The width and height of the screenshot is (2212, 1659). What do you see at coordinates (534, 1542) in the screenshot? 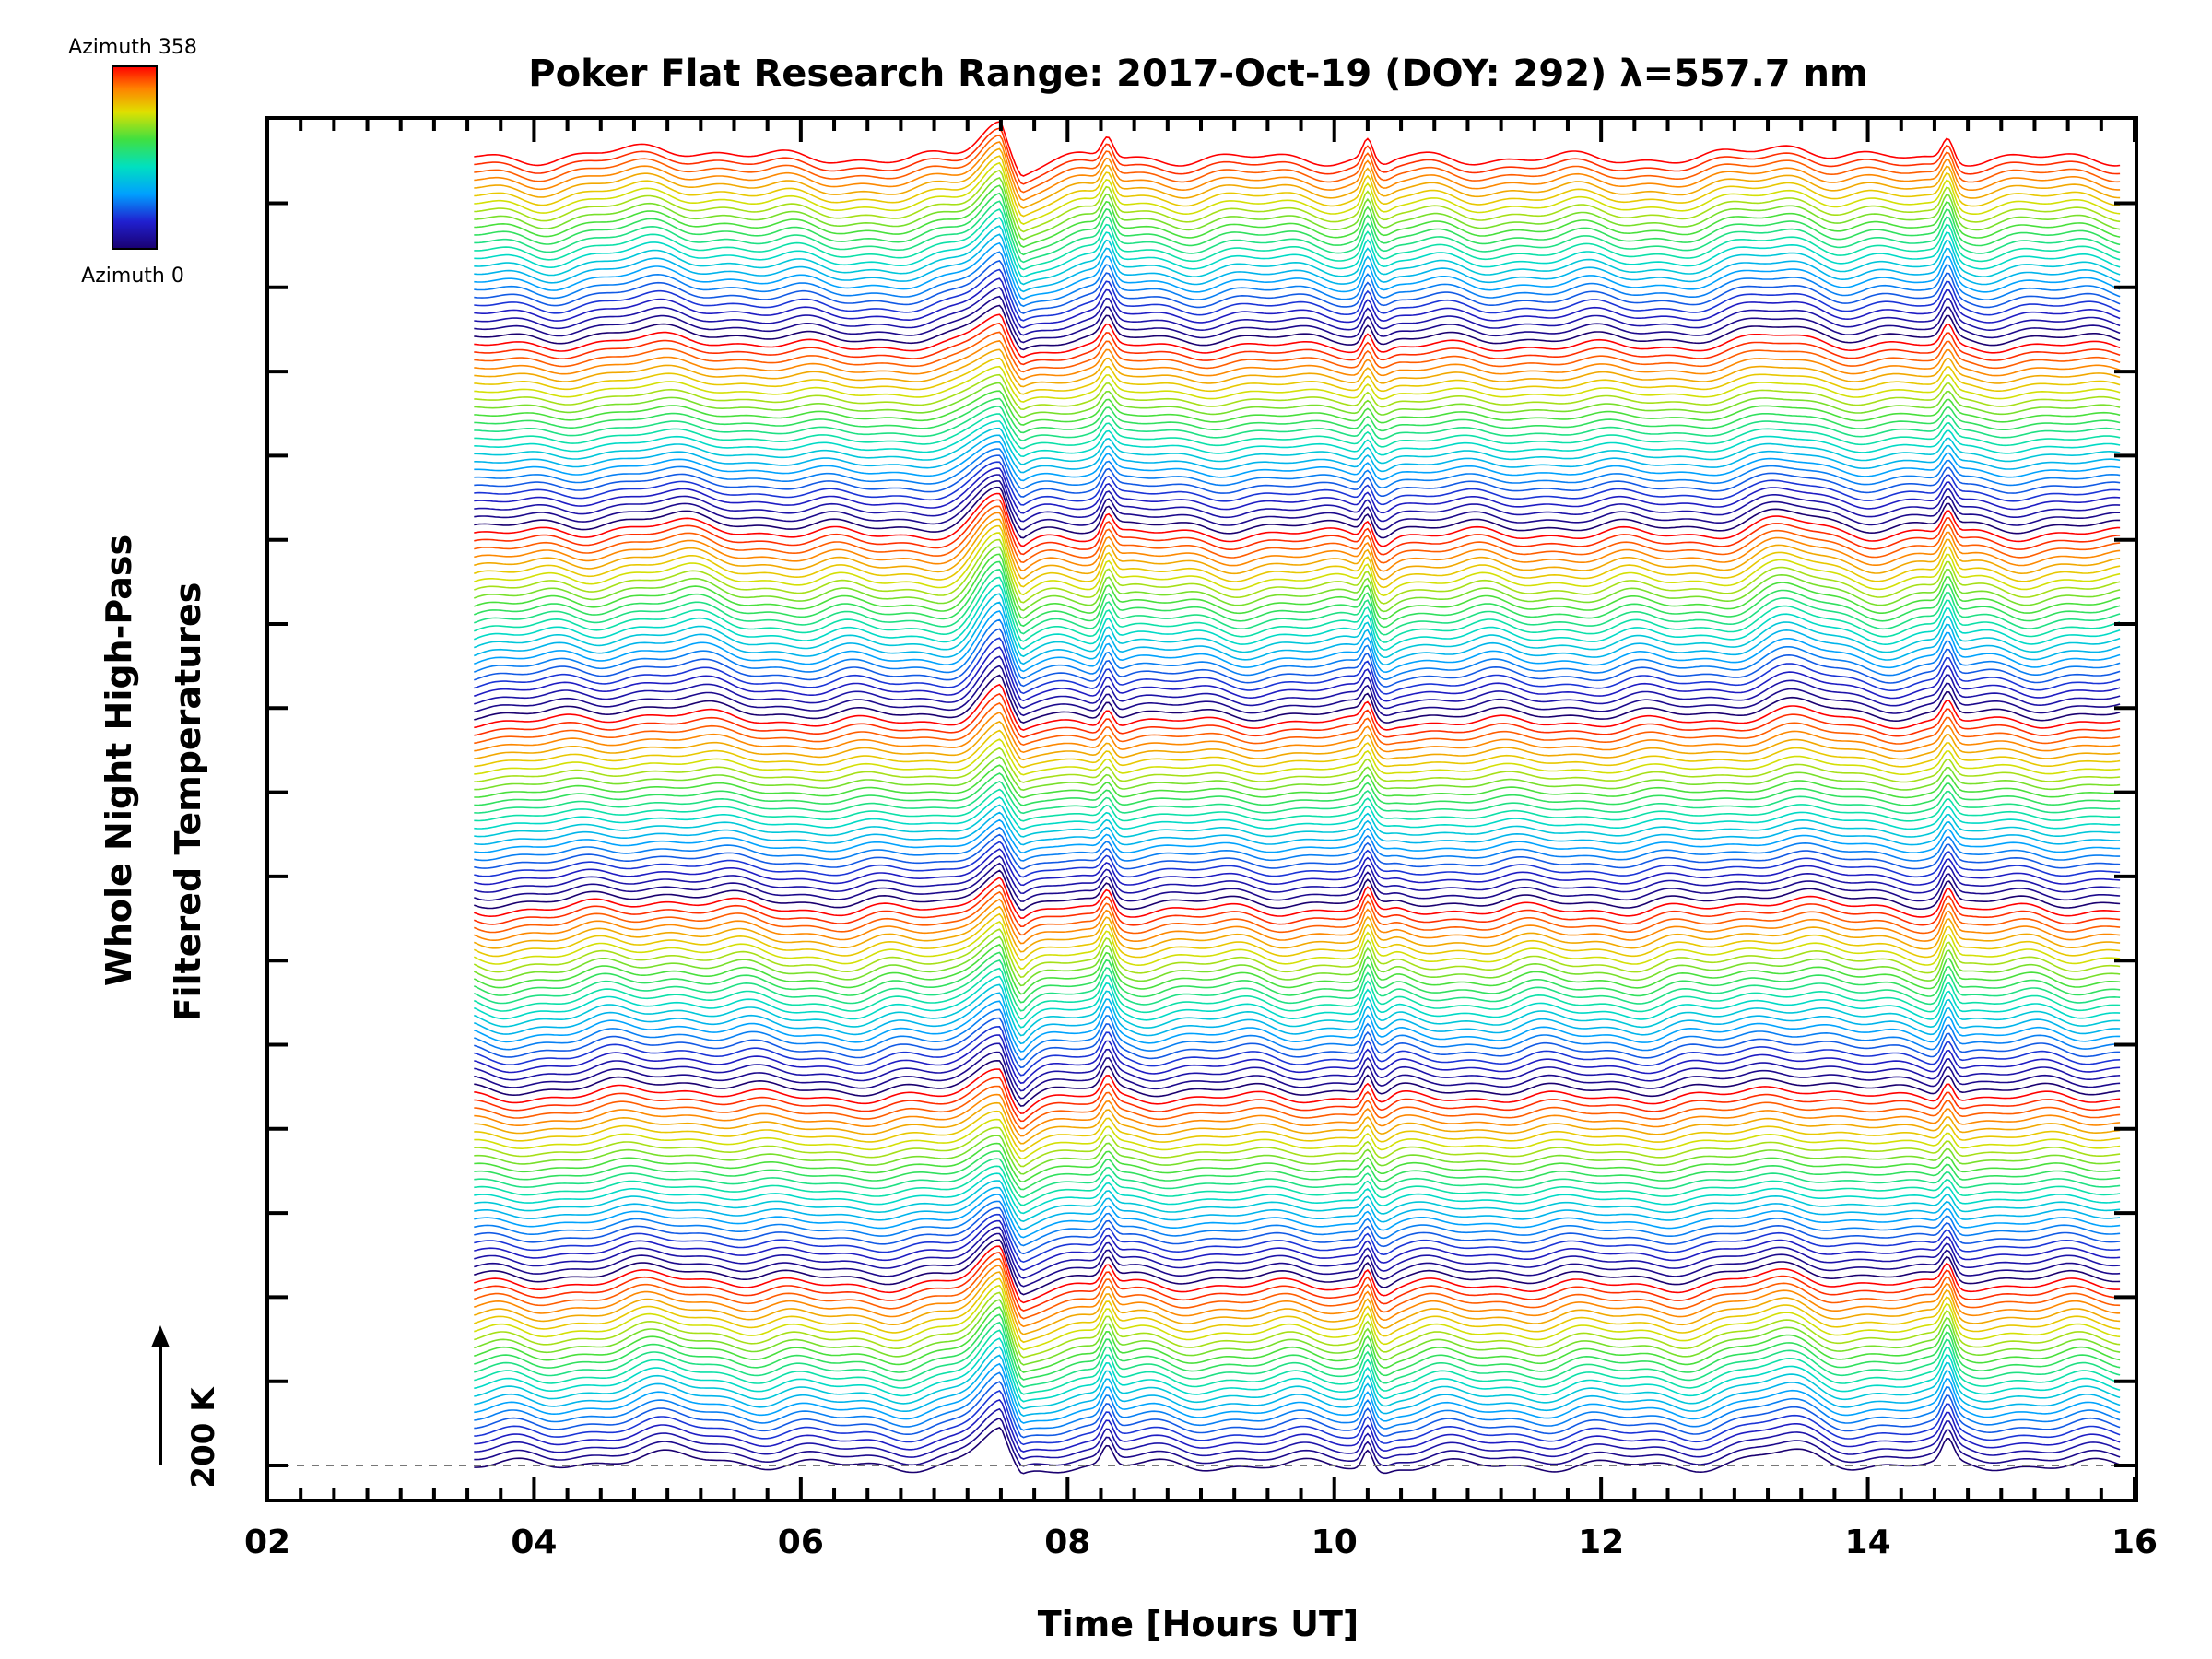
I see `x-tick-label: 04` at bounding box center [534, 1542].